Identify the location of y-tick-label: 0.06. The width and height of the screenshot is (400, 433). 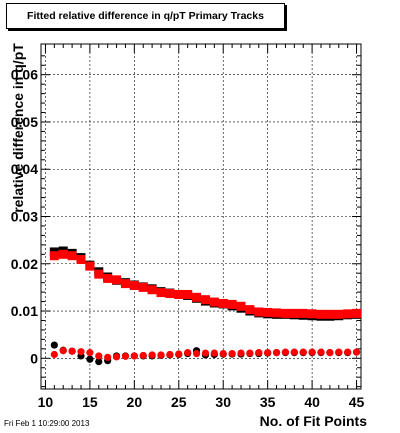
(24, 75).